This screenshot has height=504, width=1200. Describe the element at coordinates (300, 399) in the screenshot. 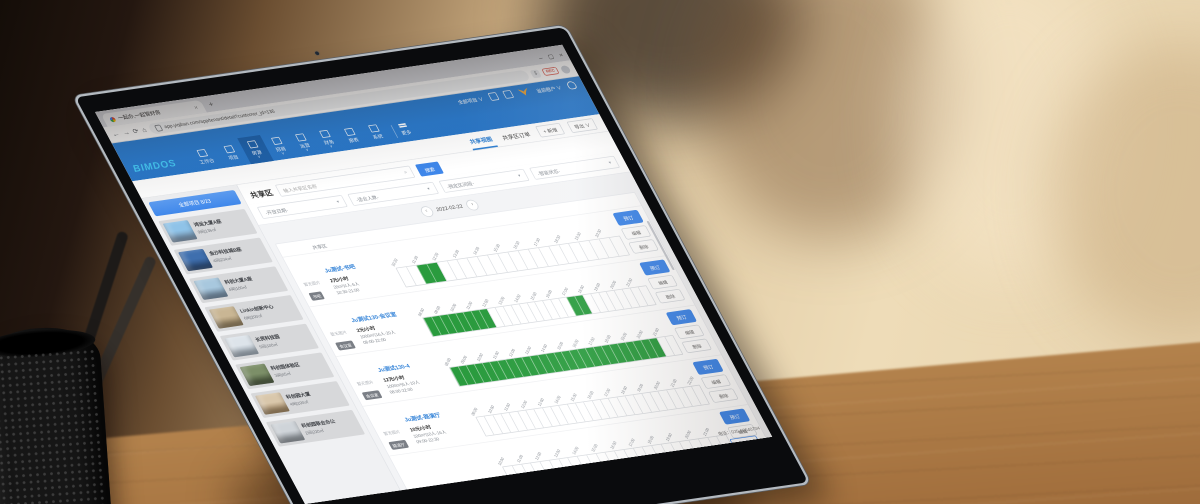

I see `project-text: 科创园大厦 4间|100㎡` at that location.